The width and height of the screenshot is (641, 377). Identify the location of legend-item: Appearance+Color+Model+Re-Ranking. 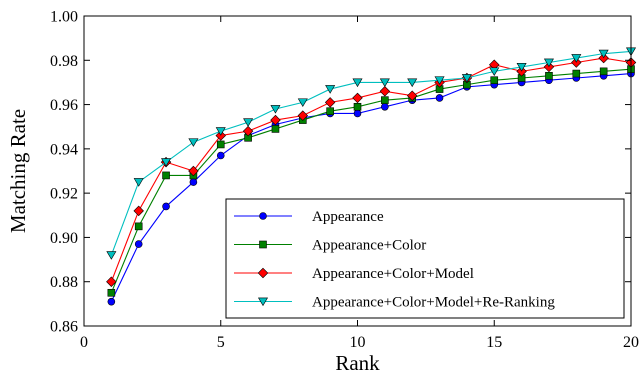
(394, 303).